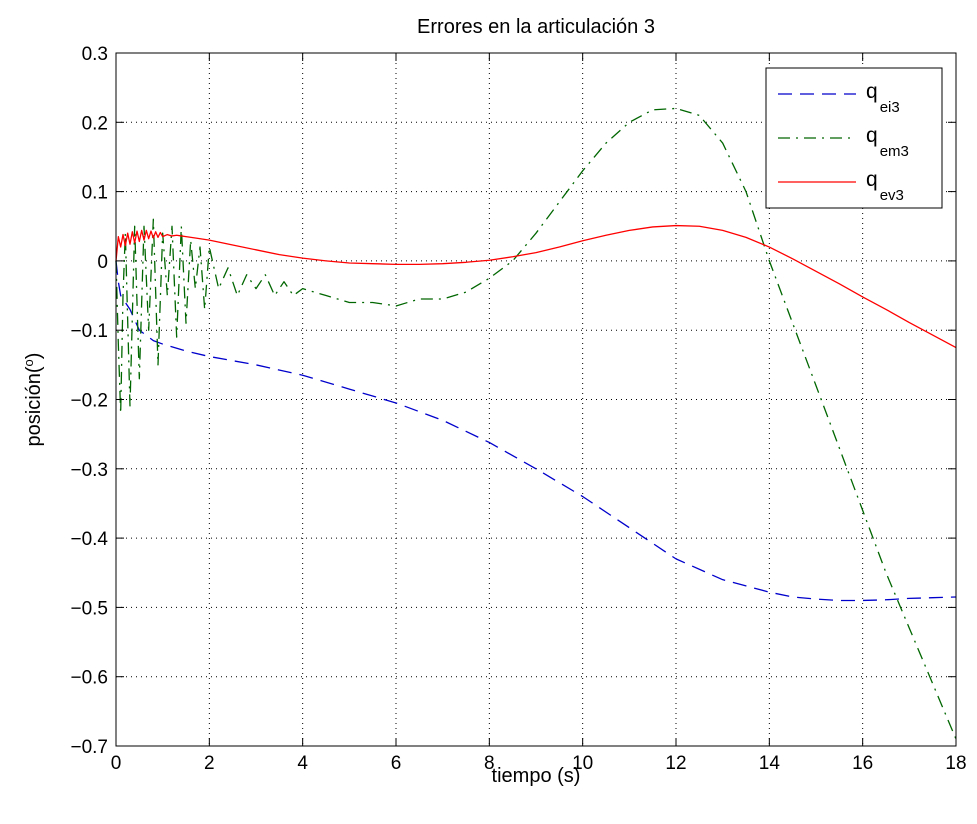 Image resolution: width=977 pixels, height=824 pixels. I want to click on legend-label-subscript: ei3, so click(890, 107).